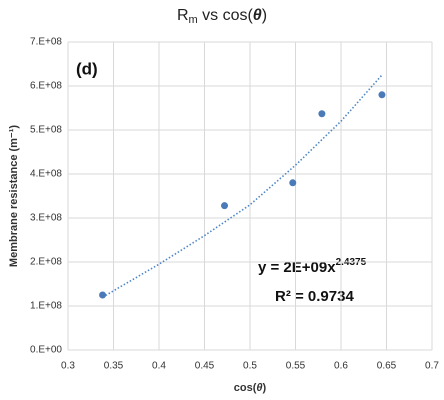 The height and width of the screenshot is (400, 444). I want to click on chart-title: Rm vs cos(θ), so click(222, 16).